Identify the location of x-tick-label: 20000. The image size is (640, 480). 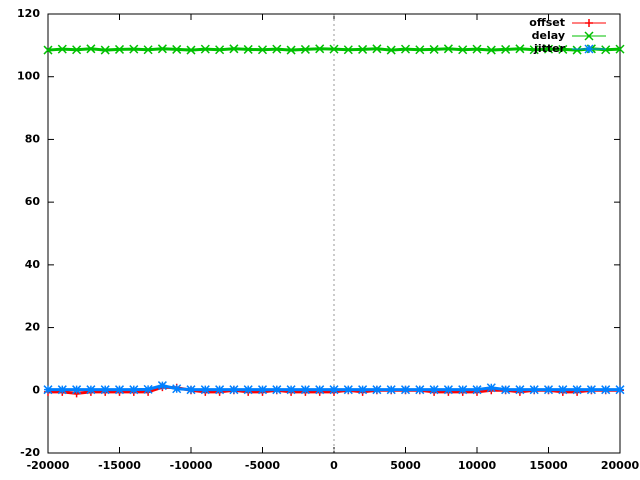
(620, 465).